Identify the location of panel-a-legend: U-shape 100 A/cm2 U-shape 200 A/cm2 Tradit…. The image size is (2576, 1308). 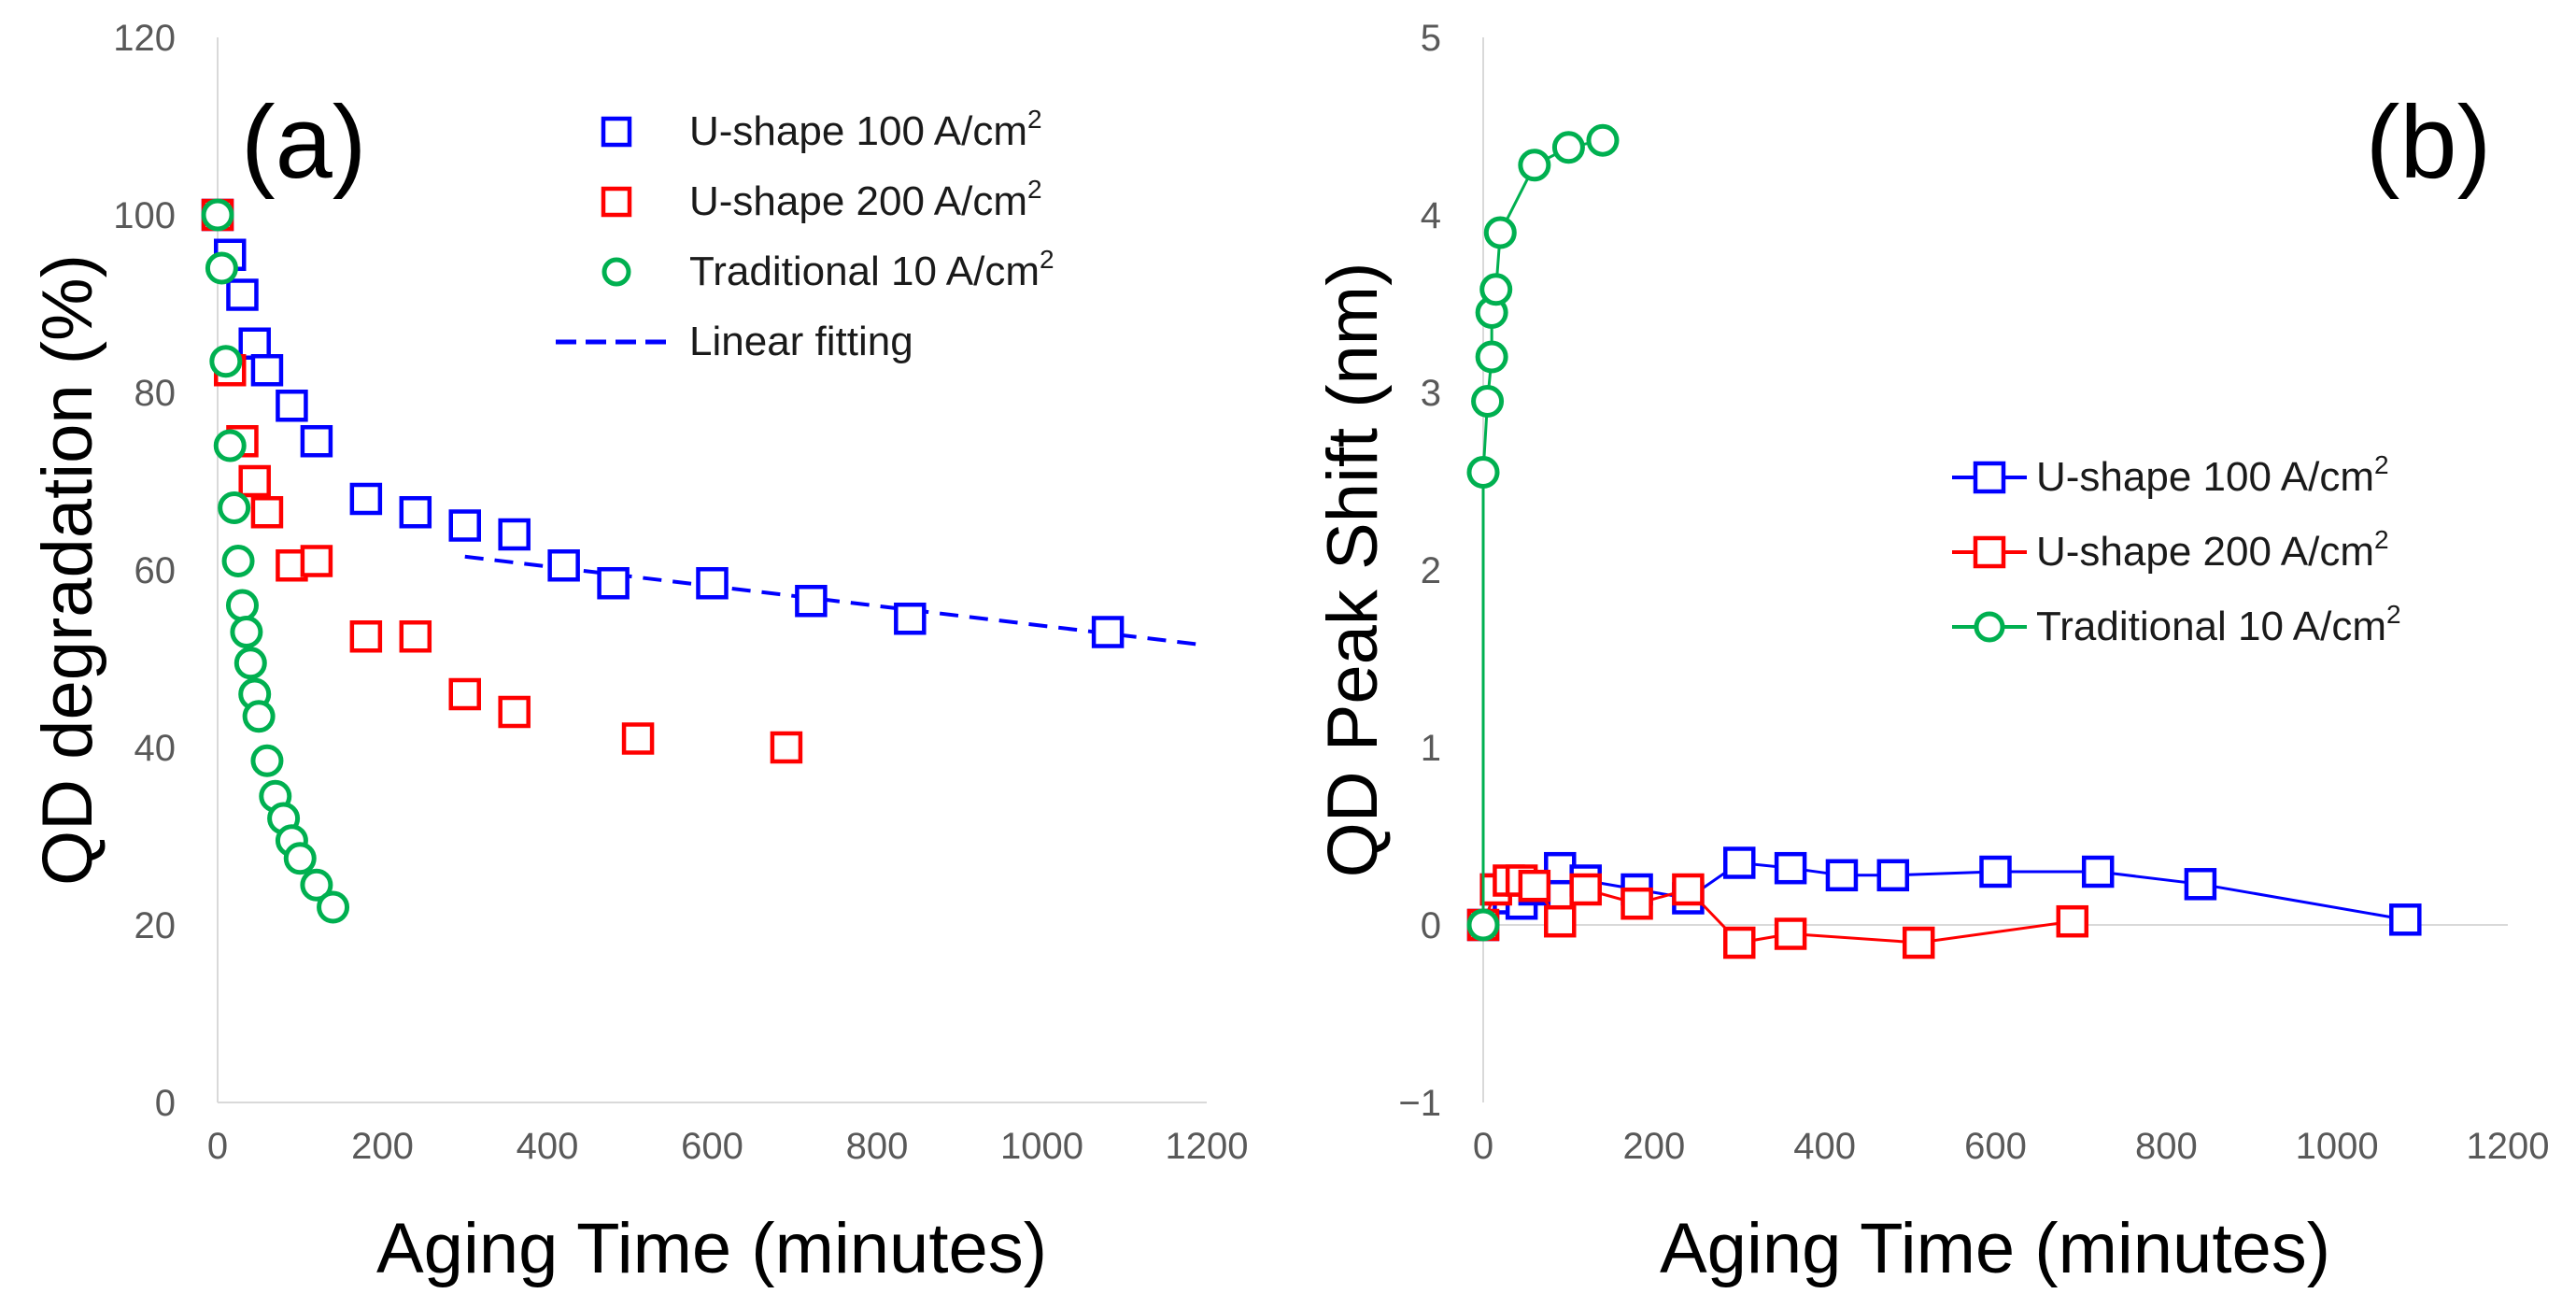
(805, 235).